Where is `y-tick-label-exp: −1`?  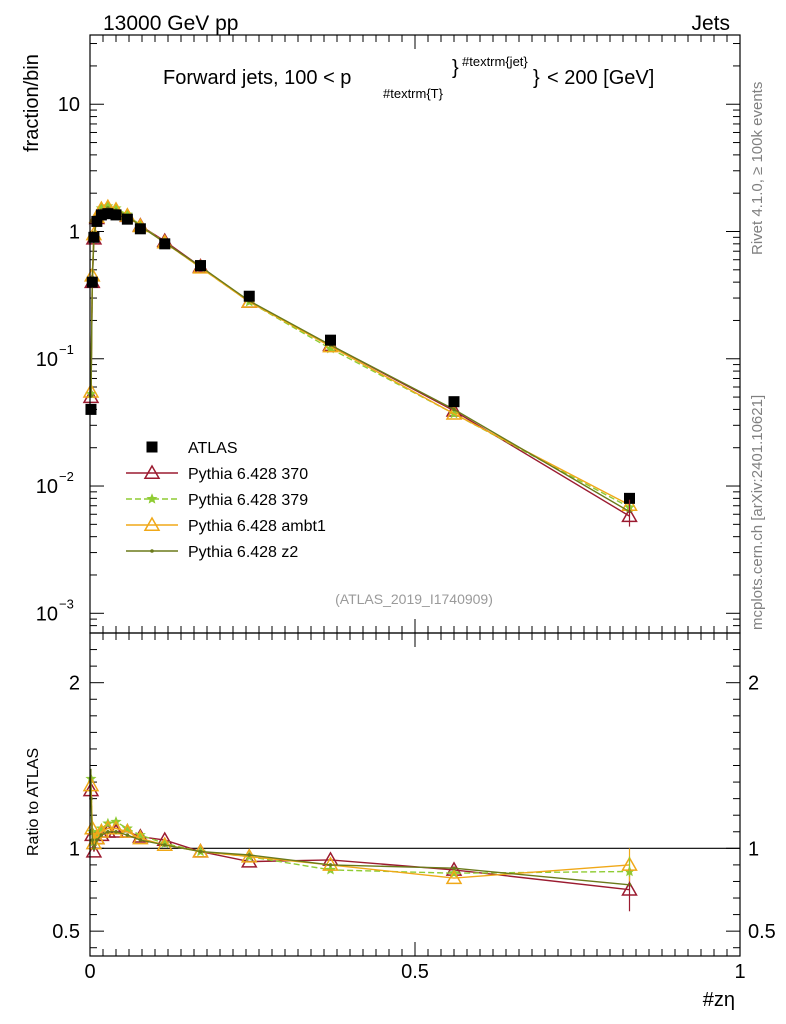 y-tick-label-exp: −1 is located at coordinates (66, 349).